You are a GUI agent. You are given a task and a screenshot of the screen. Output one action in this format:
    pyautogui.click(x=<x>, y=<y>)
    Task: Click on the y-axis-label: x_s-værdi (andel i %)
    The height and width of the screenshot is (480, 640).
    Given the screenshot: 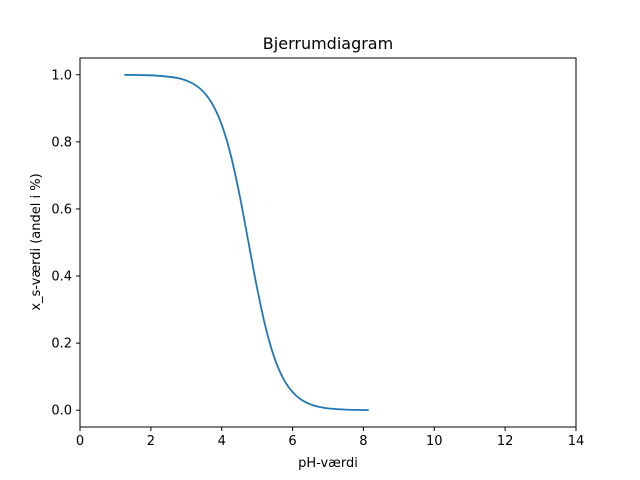 What is the action you would take?
    pyautogui.click(x=36, y=241)
    